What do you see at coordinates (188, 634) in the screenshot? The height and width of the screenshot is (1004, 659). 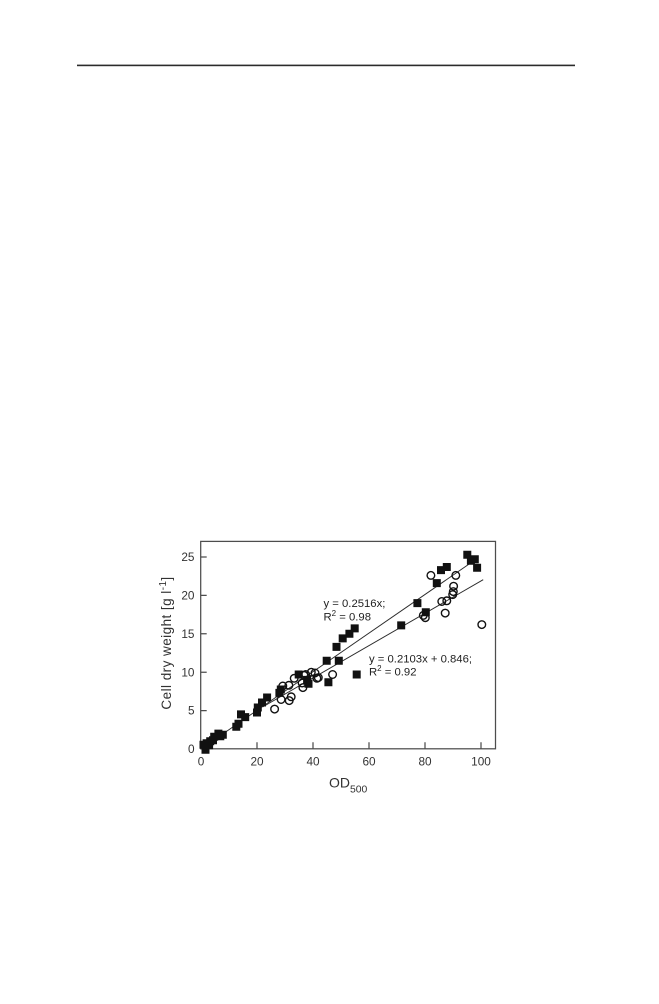 I see `svg-text: 15` at bounding box center [188, 634].